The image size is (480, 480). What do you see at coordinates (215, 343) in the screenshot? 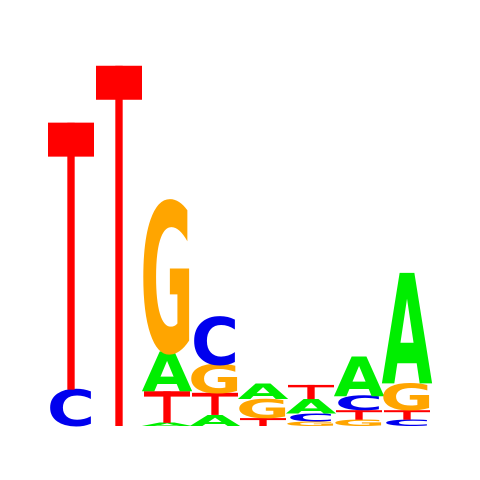
I see `letter-c-pos4: C` at bounding box center [215, 343].